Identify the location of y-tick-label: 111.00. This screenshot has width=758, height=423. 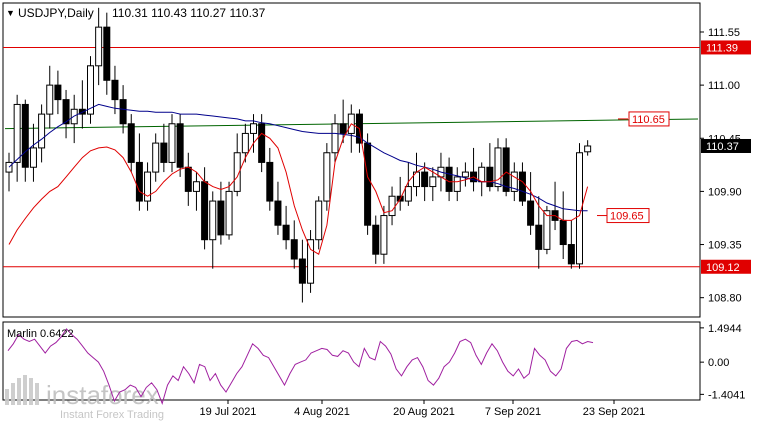
(724, 86).